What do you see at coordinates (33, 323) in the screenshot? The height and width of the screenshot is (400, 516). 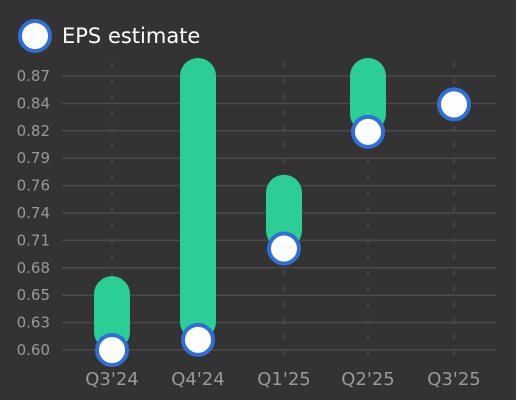 I see `y-tick-label: 0.63` at bounding box center [33, 323].